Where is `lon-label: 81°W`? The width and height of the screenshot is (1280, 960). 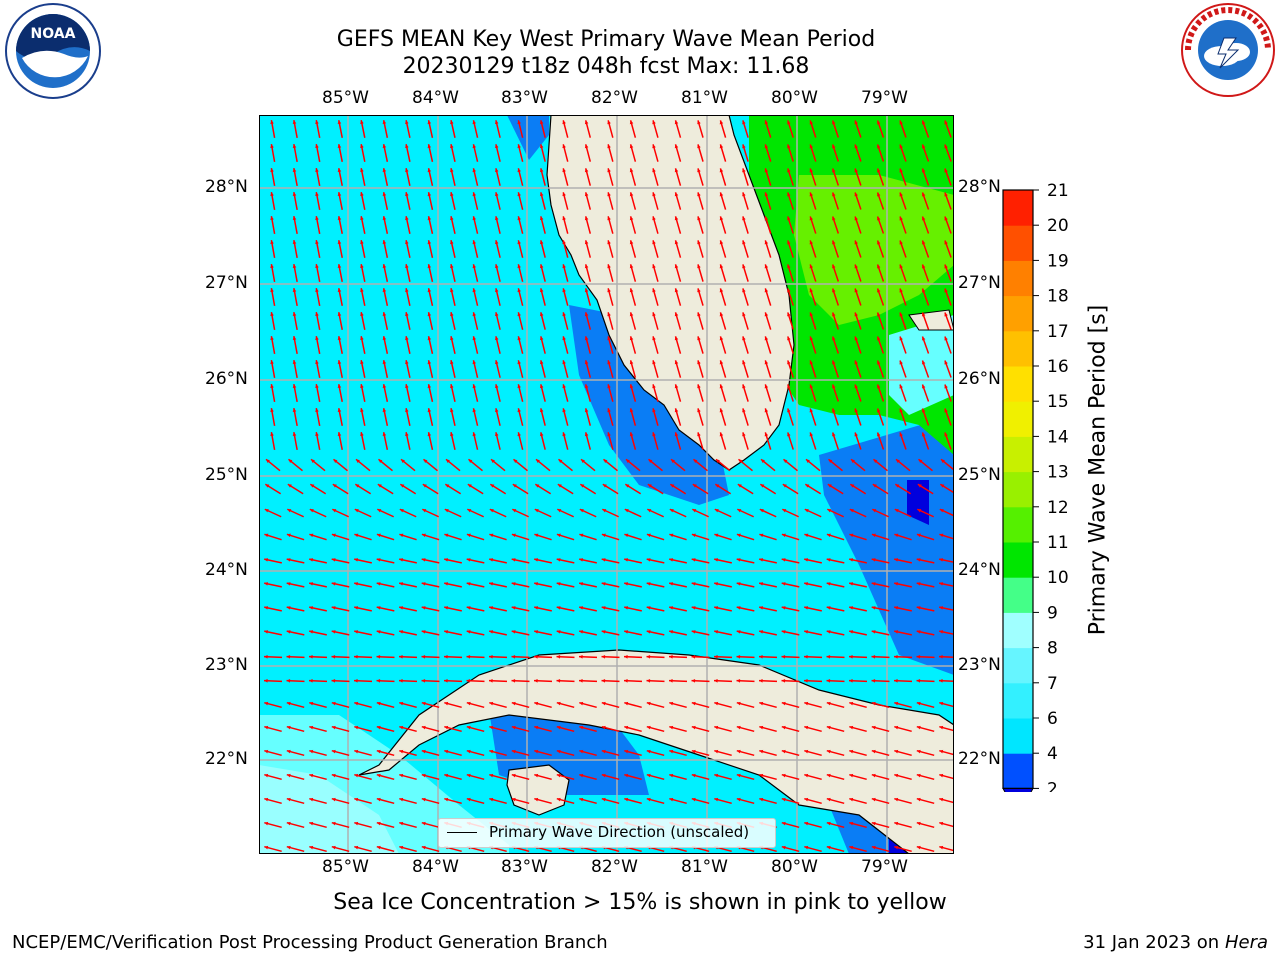
lon-label: 81°W is located at coordinates (704, 98).